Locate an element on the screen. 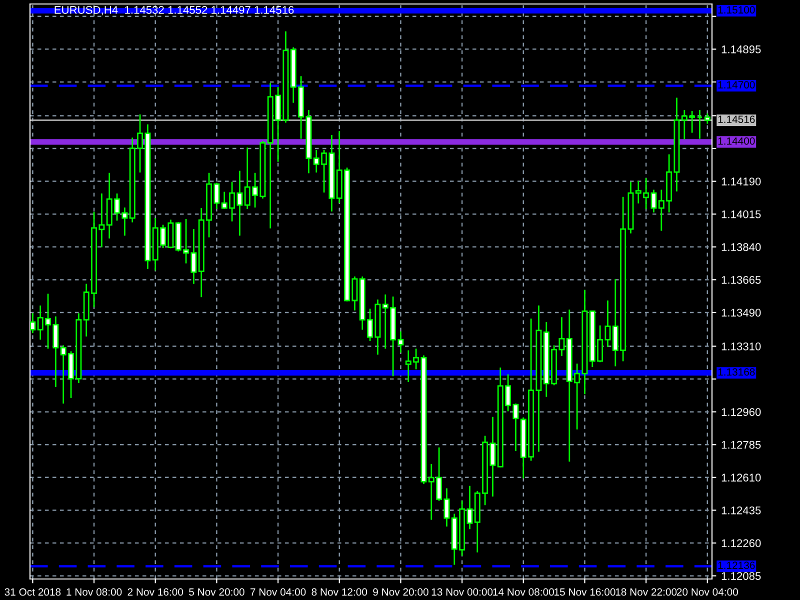 The height and width of the screenshot is (600, 800). x-tick-label: 8 Nov 12:00 is located at coordinates (340, 592).